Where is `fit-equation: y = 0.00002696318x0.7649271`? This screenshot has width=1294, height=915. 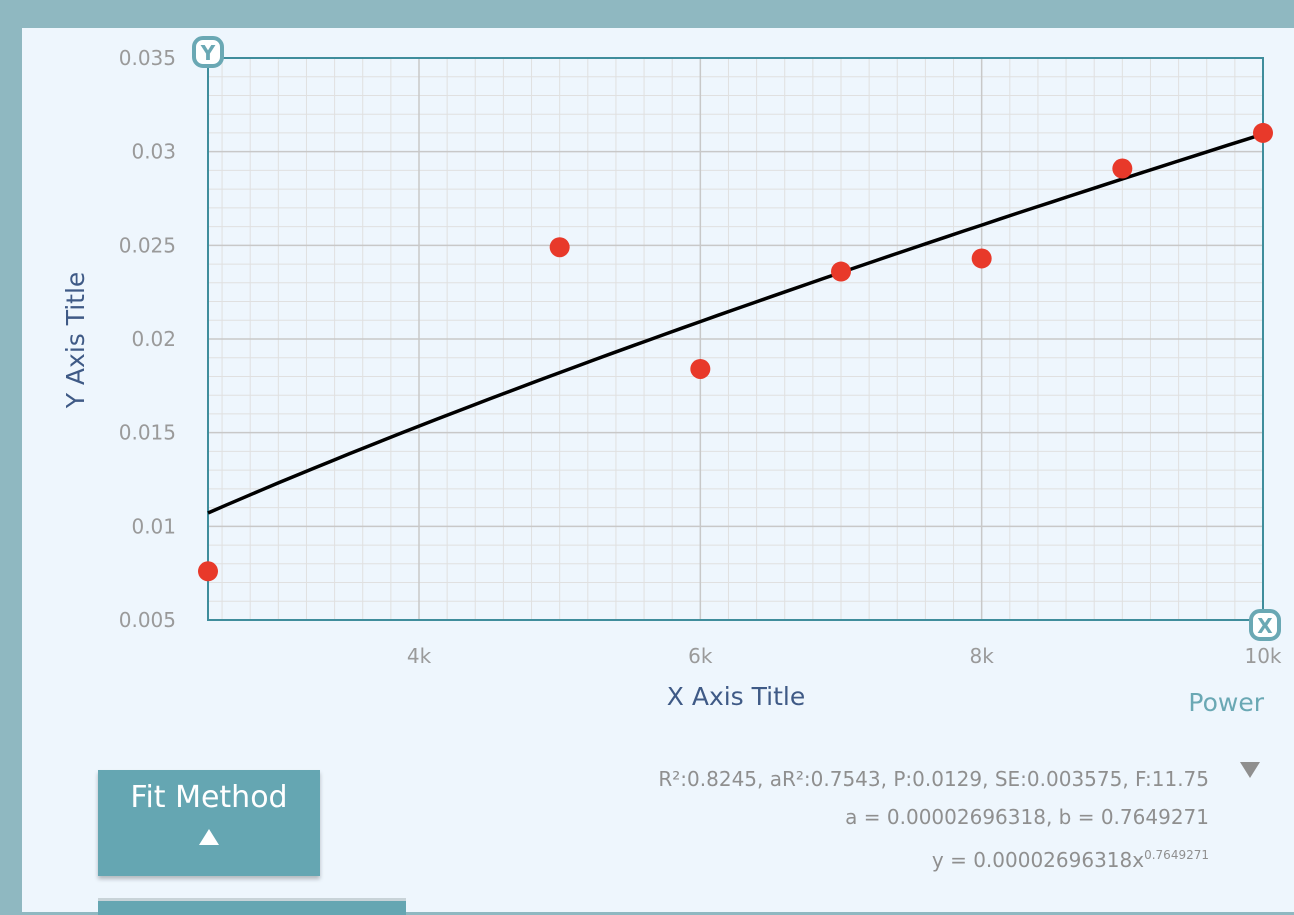 fit-equation: y = 0.00002696318x0.7649271 is located at coordinates (933, 857).